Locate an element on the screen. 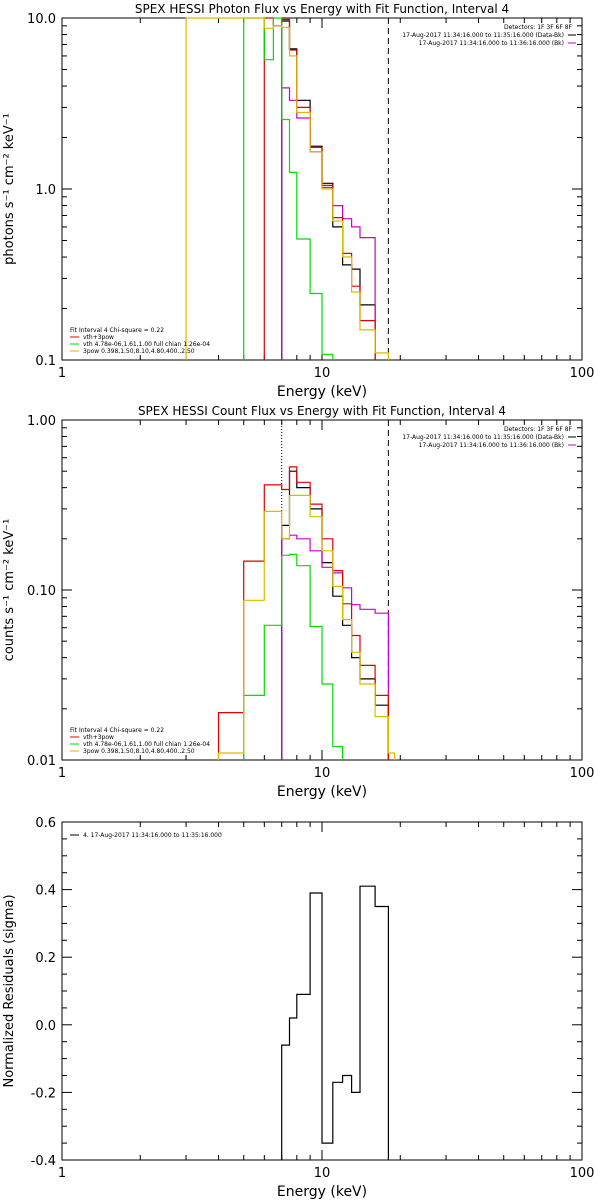 This screenshot has width=600, height=1200. y-axis-label: Normalized Residuals (sigma) is located at coordinates (9, 990).